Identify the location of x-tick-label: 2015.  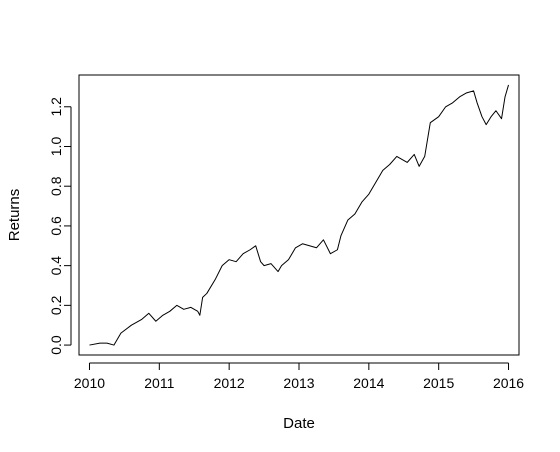
(438, 383).